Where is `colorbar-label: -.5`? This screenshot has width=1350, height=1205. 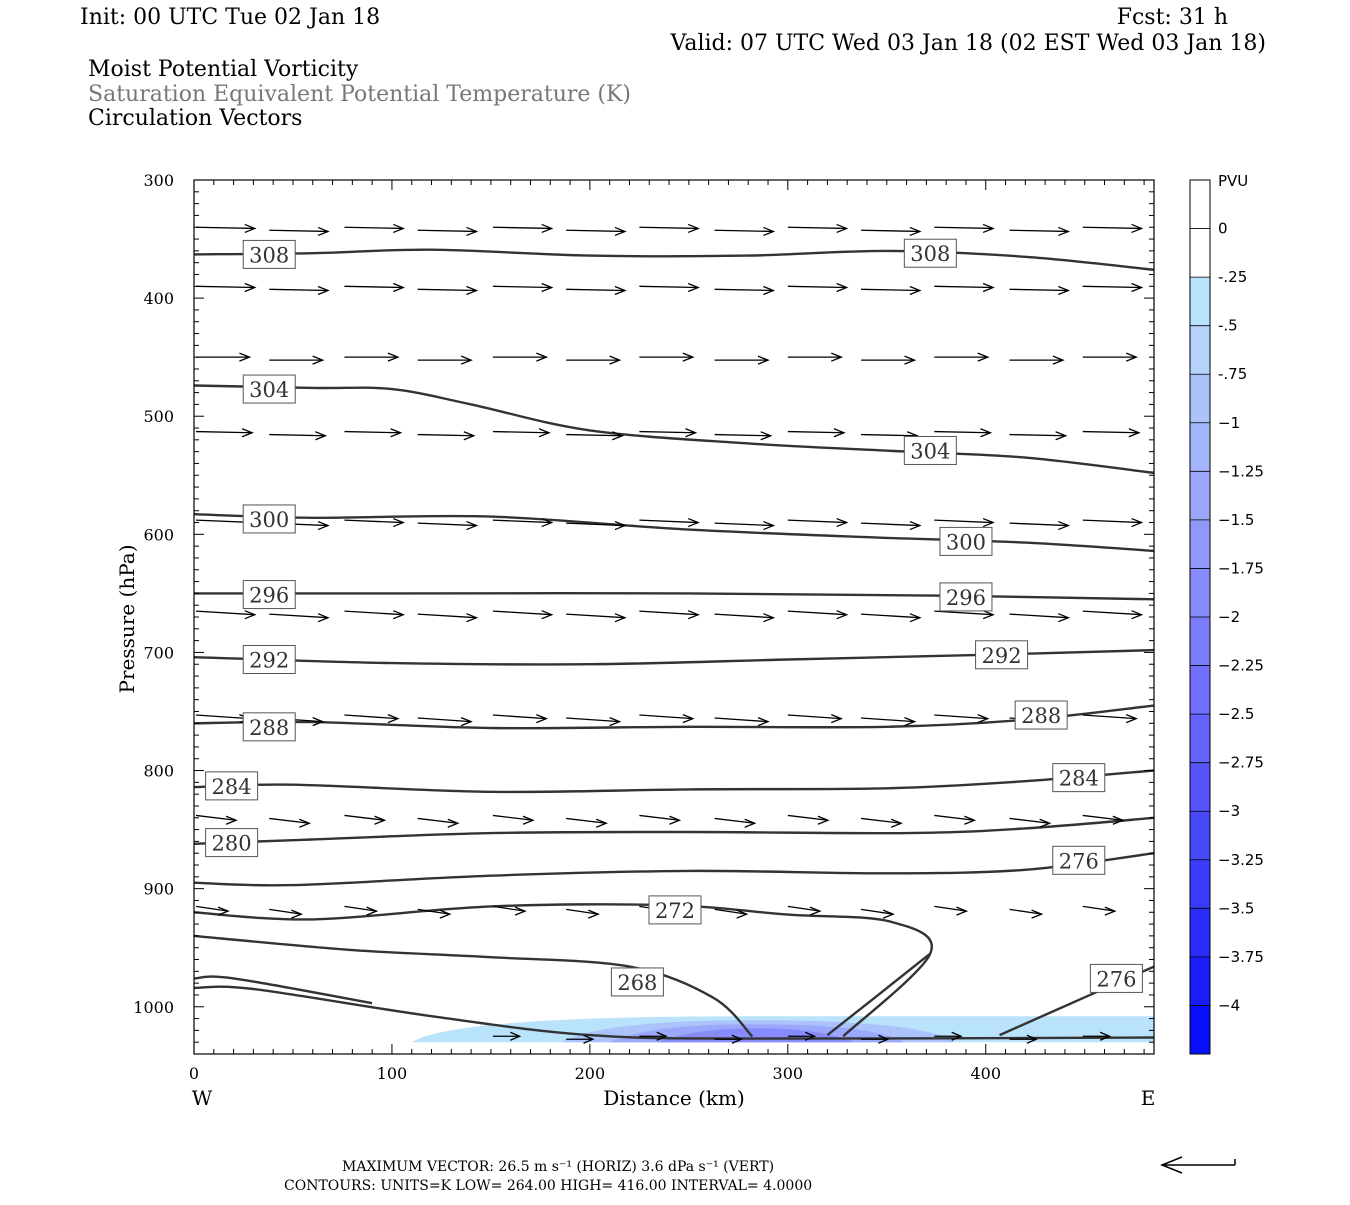 colorbar-label: -.5 is located at coordinates (1228, 326).